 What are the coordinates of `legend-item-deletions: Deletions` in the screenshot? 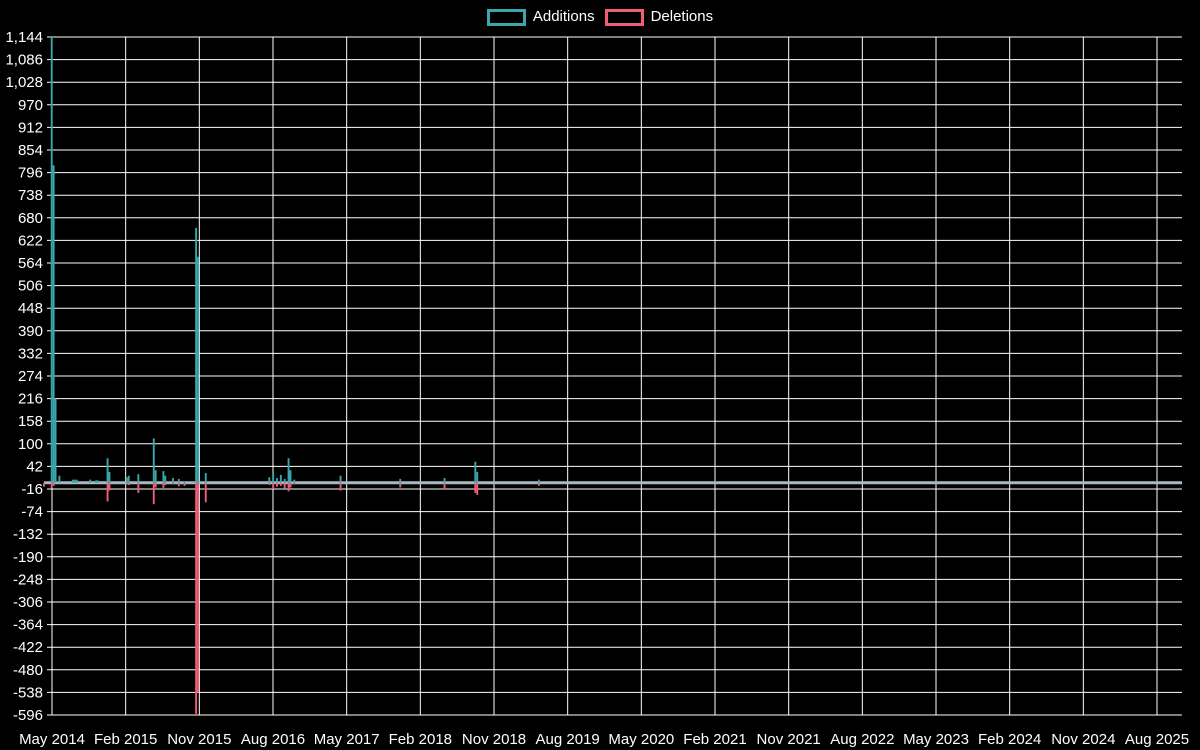 It's located at (659, 17).